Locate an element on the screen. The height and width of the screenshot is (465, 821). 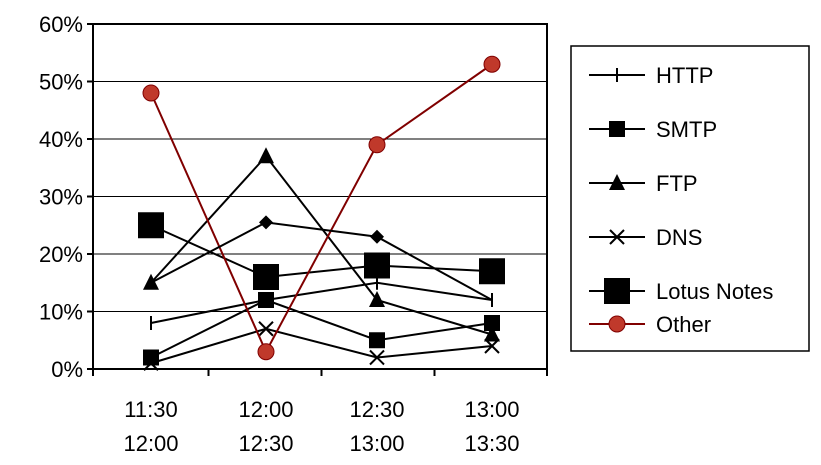
legend-item: HTTP is located at coordinates (651, 75).